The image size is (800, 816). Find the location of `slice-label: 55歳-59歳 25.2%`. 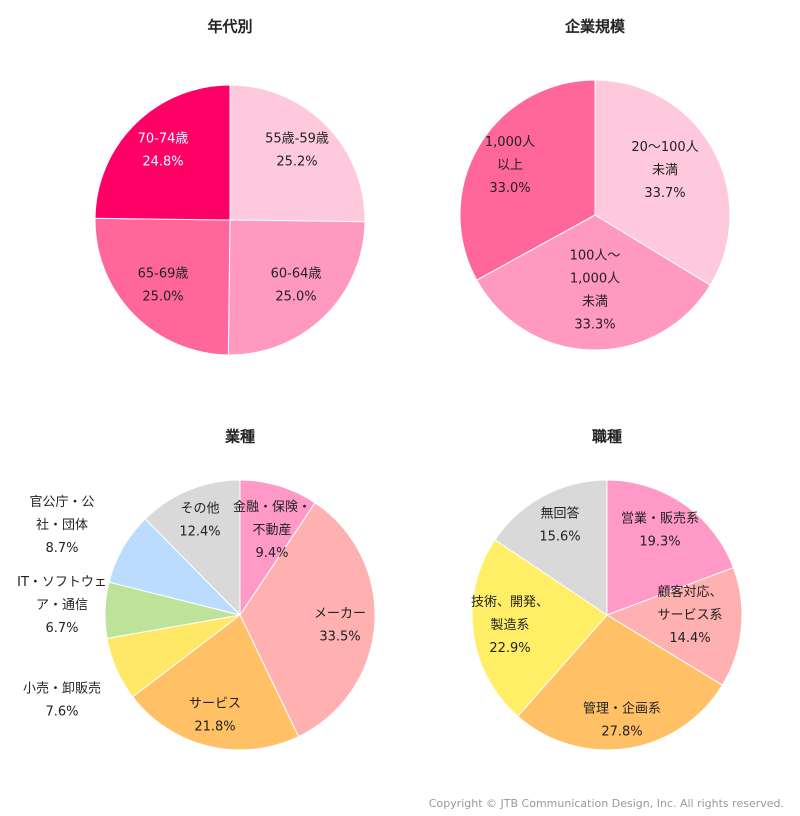

slice-label: 55歳-59歳 25.2% is located at coordinates (297, 150).